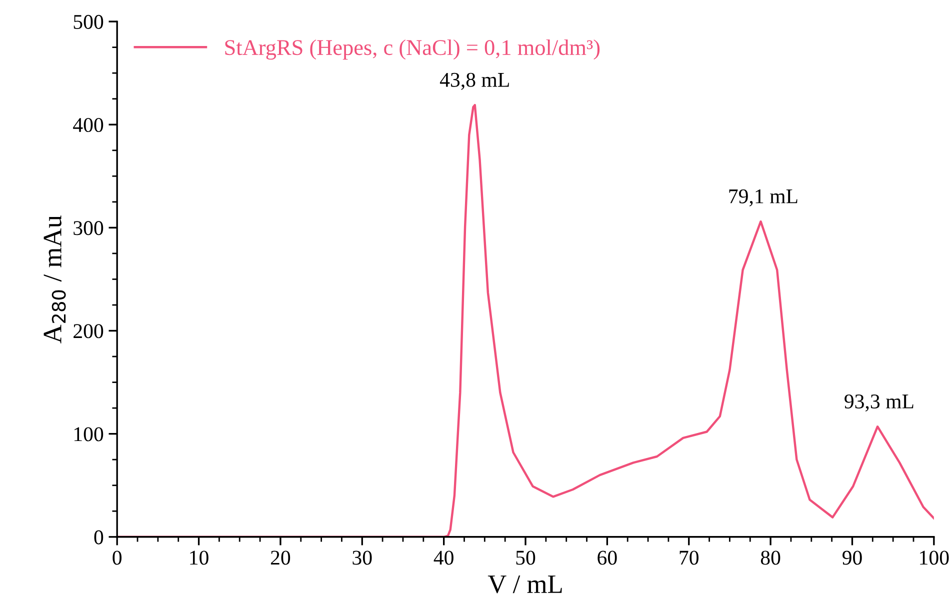 The height and width of the screenshot is (615, 952). I want to click on x-axis-title: V / mL, so click(525, 584).